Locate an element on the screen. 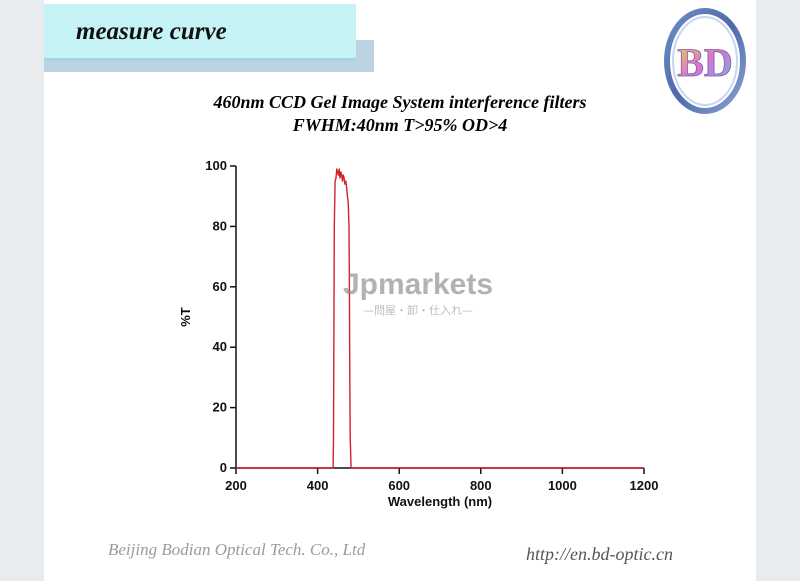 The height and width of the screenshot is (581, 800). footer-company: Beijing Bodian Optical Tech. Co., Ltd is located at coordinates (237, 549).